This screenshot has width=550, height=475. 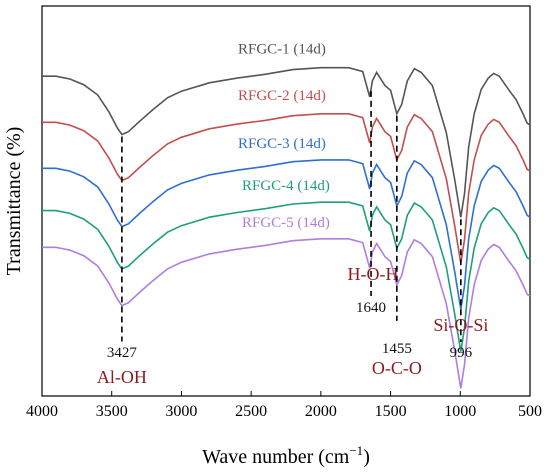 I want to click on y-axis-title: Transmittance (%), so click(x=14, y=201).